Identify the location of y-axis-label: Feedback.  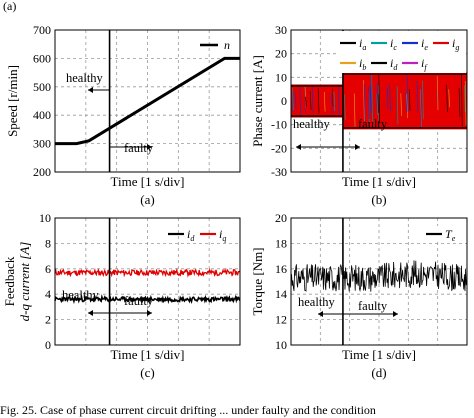
(9, 281).